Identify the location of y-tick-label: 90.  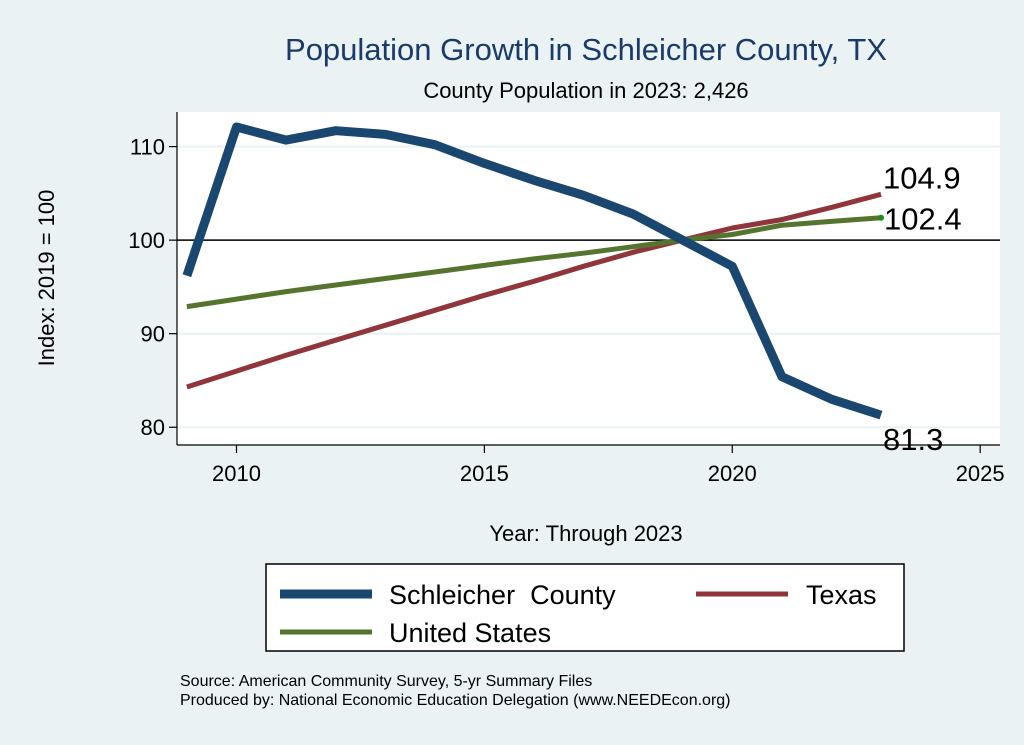
(153, 334).